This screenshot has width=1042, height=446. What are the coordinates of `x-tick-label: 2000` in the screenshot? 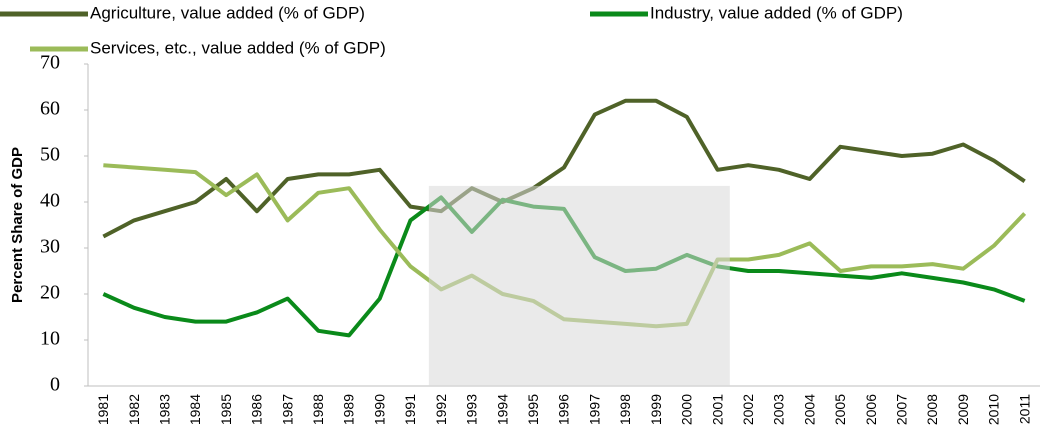 It's located at (687, 409).